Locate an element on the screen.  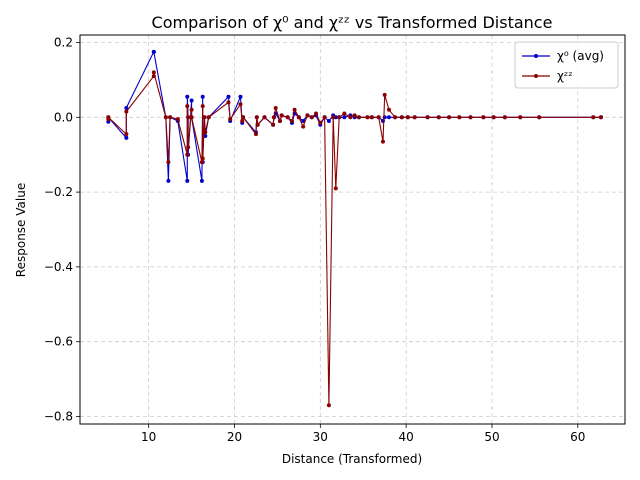
legend-label-chi0: χ⁰ (avg) is located at coordinates (580, 56).